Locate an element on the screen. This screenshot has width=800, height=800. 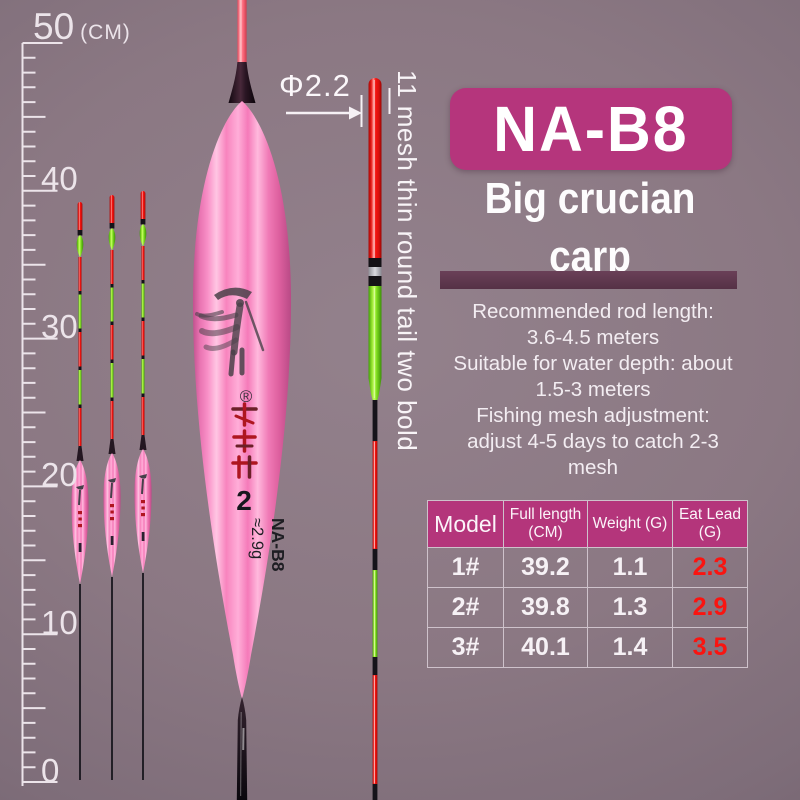
model-badge: NA-B8 is located at coordinates (591, 129).